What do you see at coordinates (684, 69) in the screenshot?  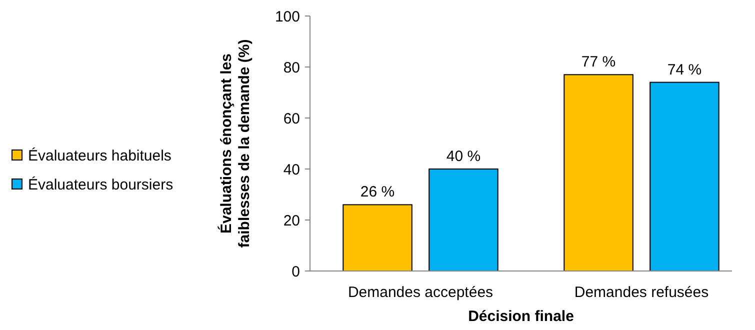 I see `data-label: 74 %` at bounding box center [684, 69].